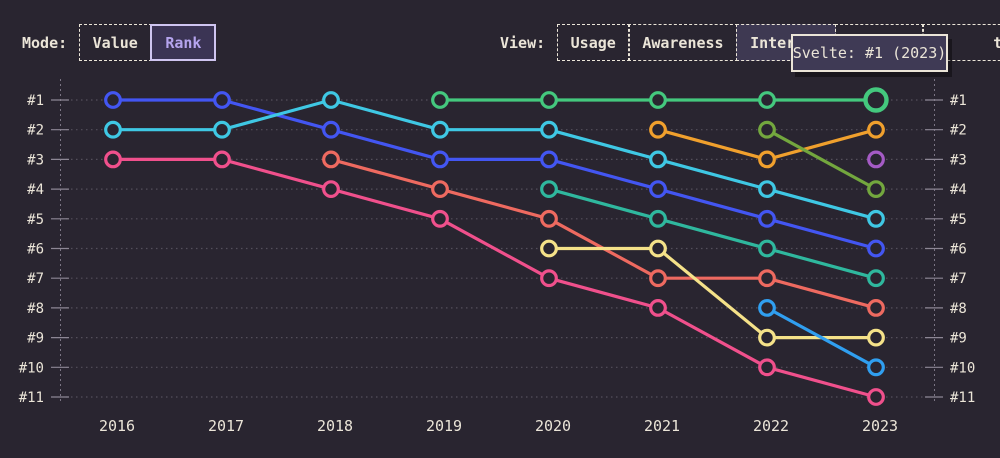 This screenshot has height=458, width=1000. What do you see at coordinates (331, 159) in the screenshot?
I see `data-point-salmon-2018` at bounding box center [331, 159].